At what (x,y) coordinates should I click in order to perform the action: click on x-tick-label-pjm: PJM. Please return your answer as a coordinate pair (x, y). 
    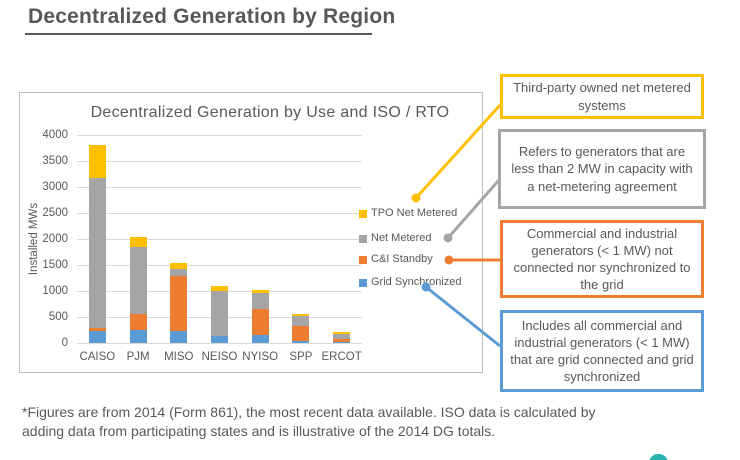
    Looking at the image, I should click on (138, 357).